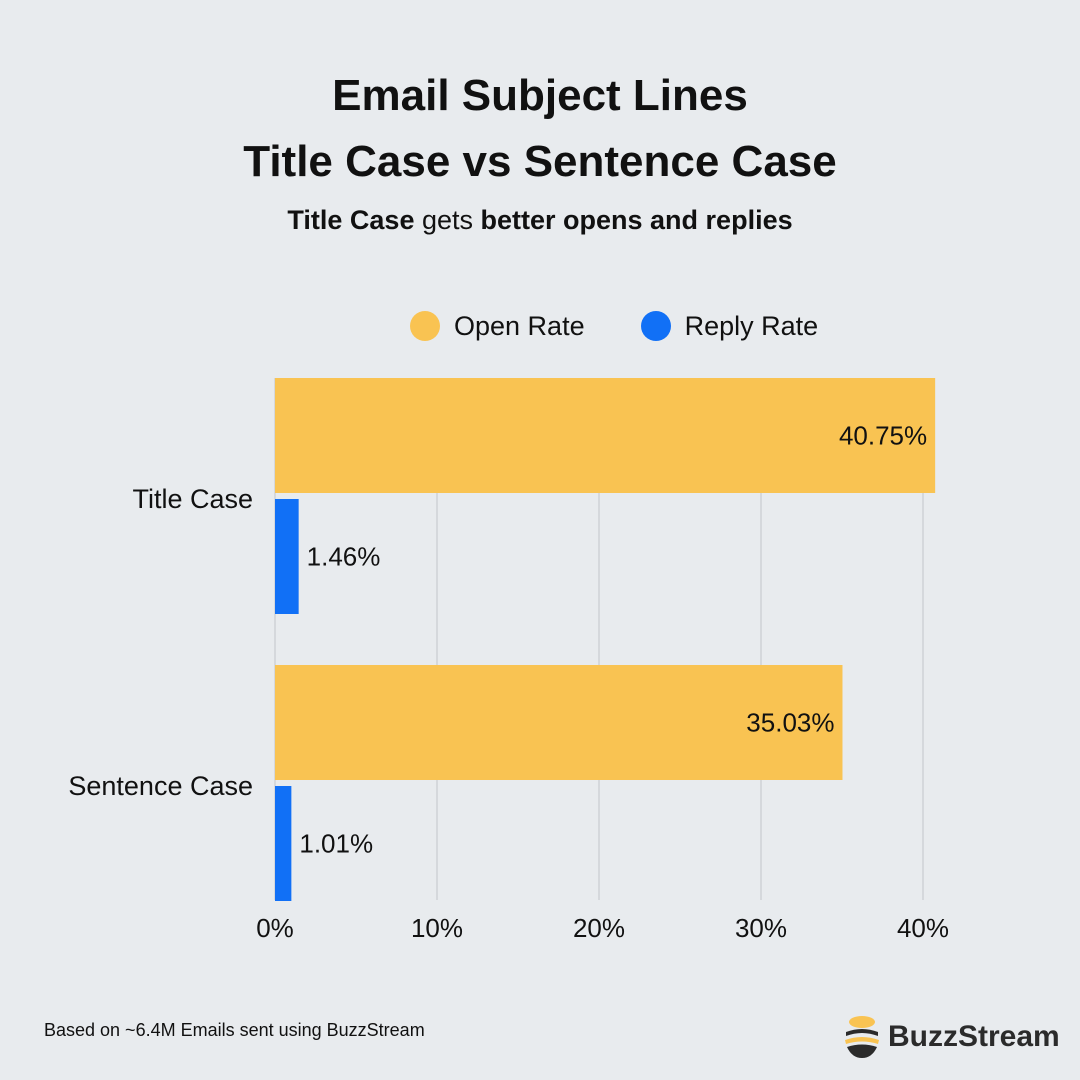 This screenshot has height=1080, width=1080. What do you see at coordinates (883, 436) in the screenshot?
I see `data-label-open-rate-title-case: 40.75%` at bounding box center [883, 436].